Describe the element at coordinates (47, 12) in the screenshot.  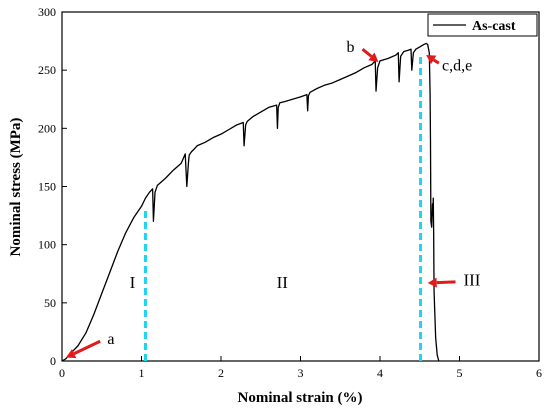
I see `y-tick-label: 300` at that location.